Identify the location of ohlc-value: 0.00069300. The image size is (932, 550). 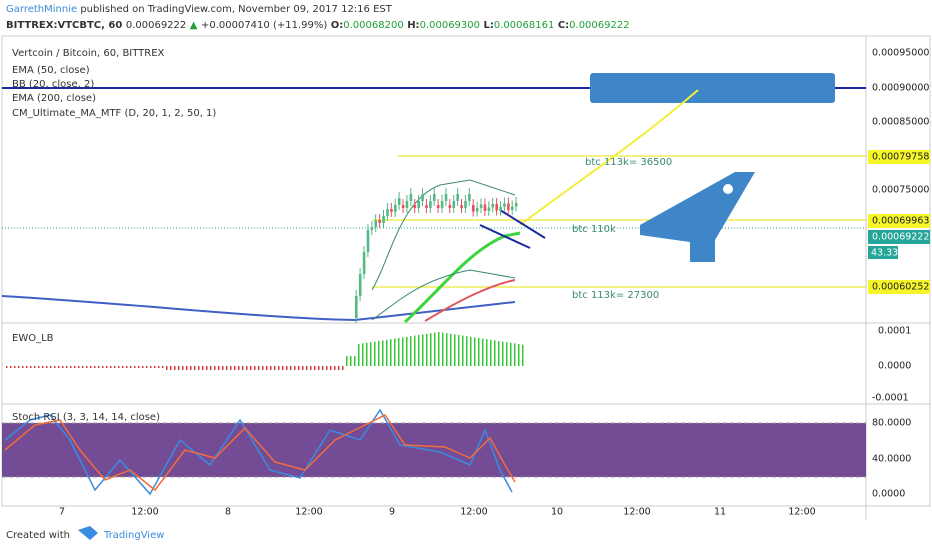
(450, 25).